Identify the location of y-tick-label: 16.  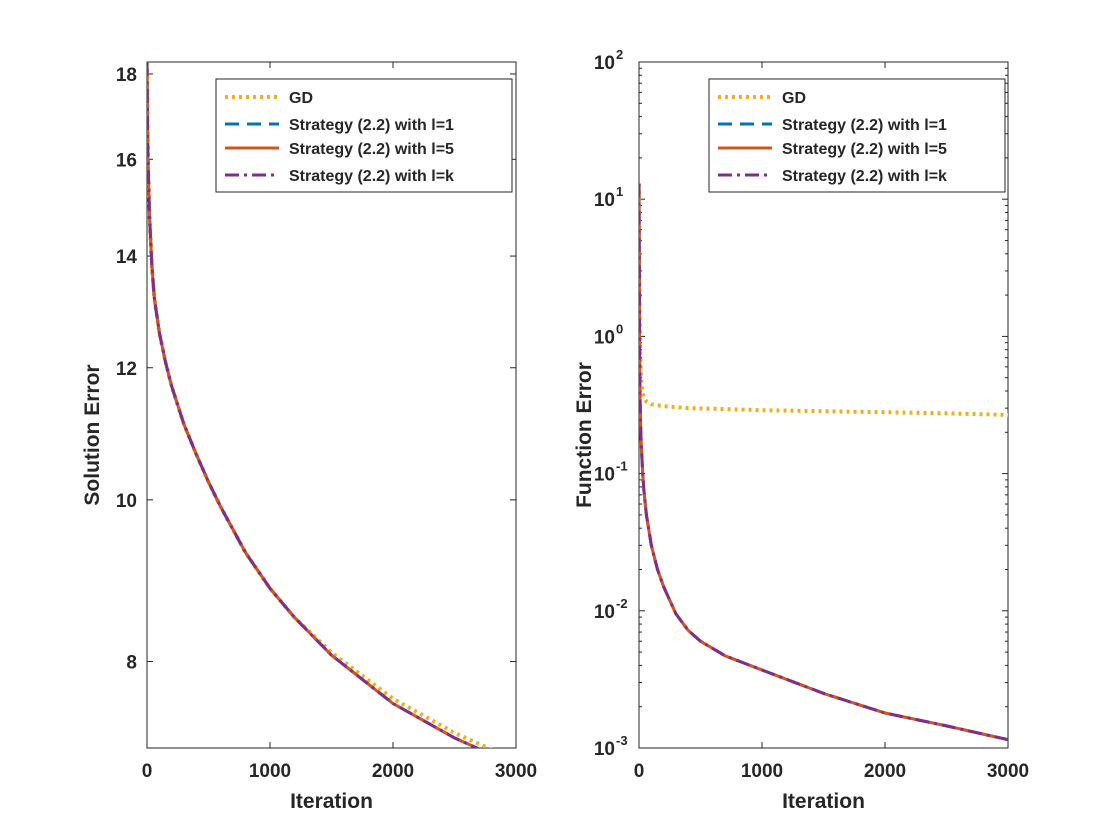
(126, 160).